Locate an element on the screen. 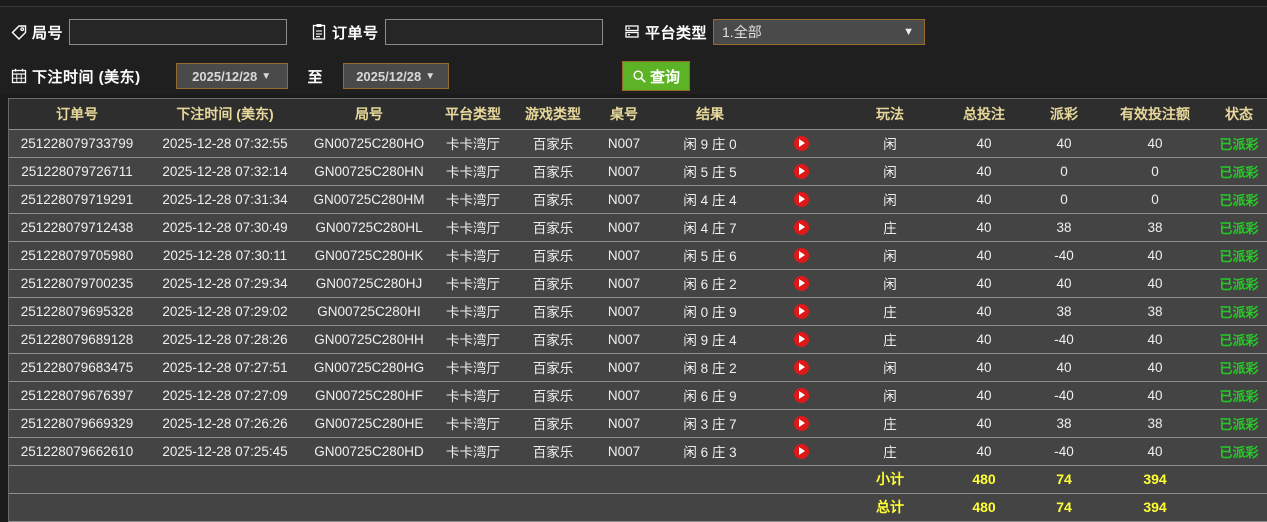  bet-time-from-value: 2025/12/28 is located at coordinates (225, 76).